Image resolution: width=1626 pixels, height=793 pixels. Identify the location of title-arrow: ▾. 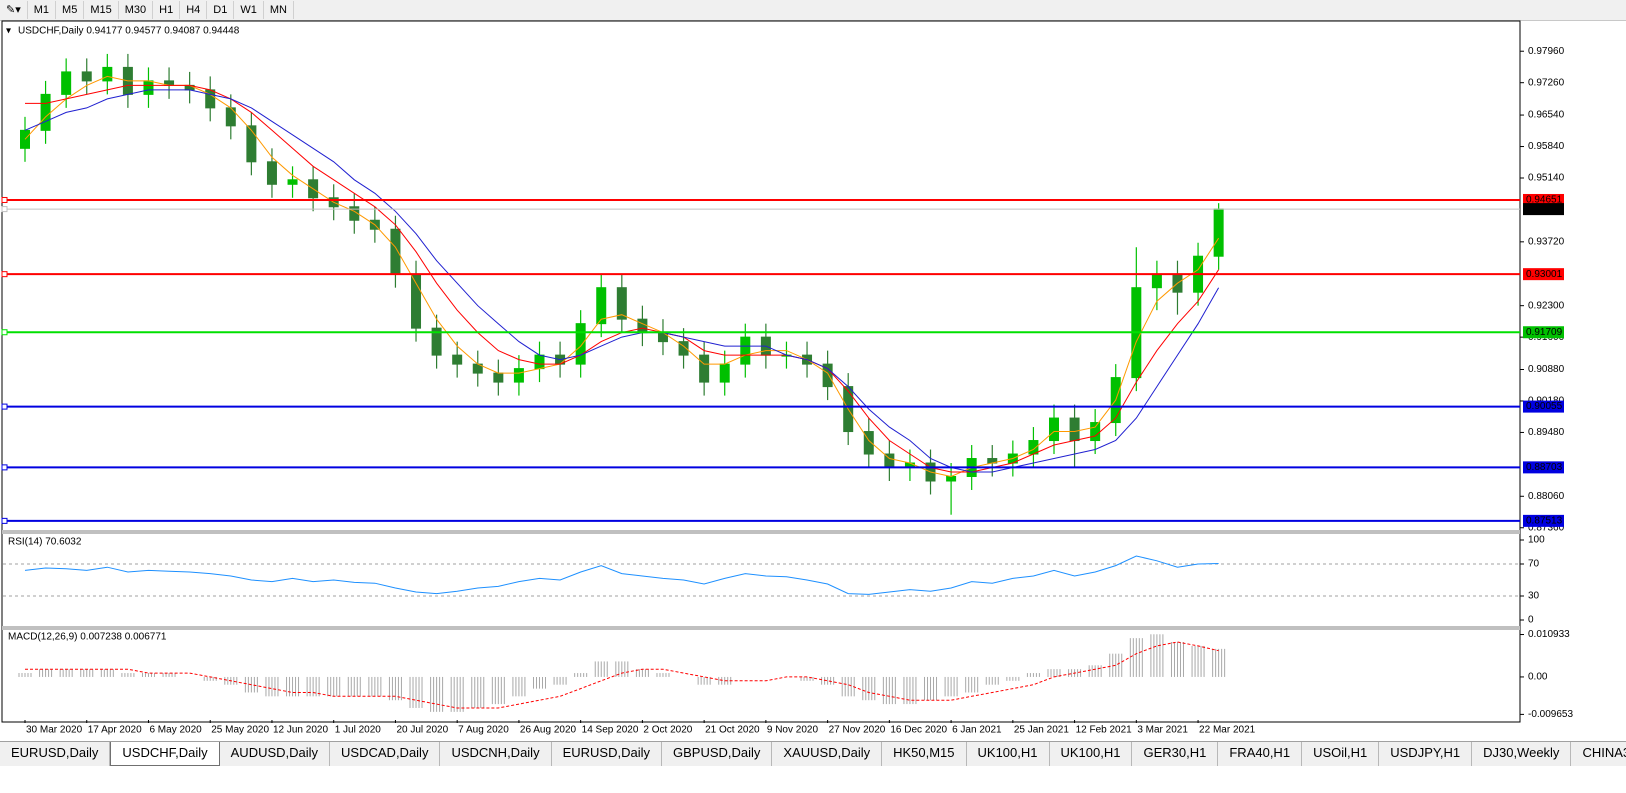
(8, 31).